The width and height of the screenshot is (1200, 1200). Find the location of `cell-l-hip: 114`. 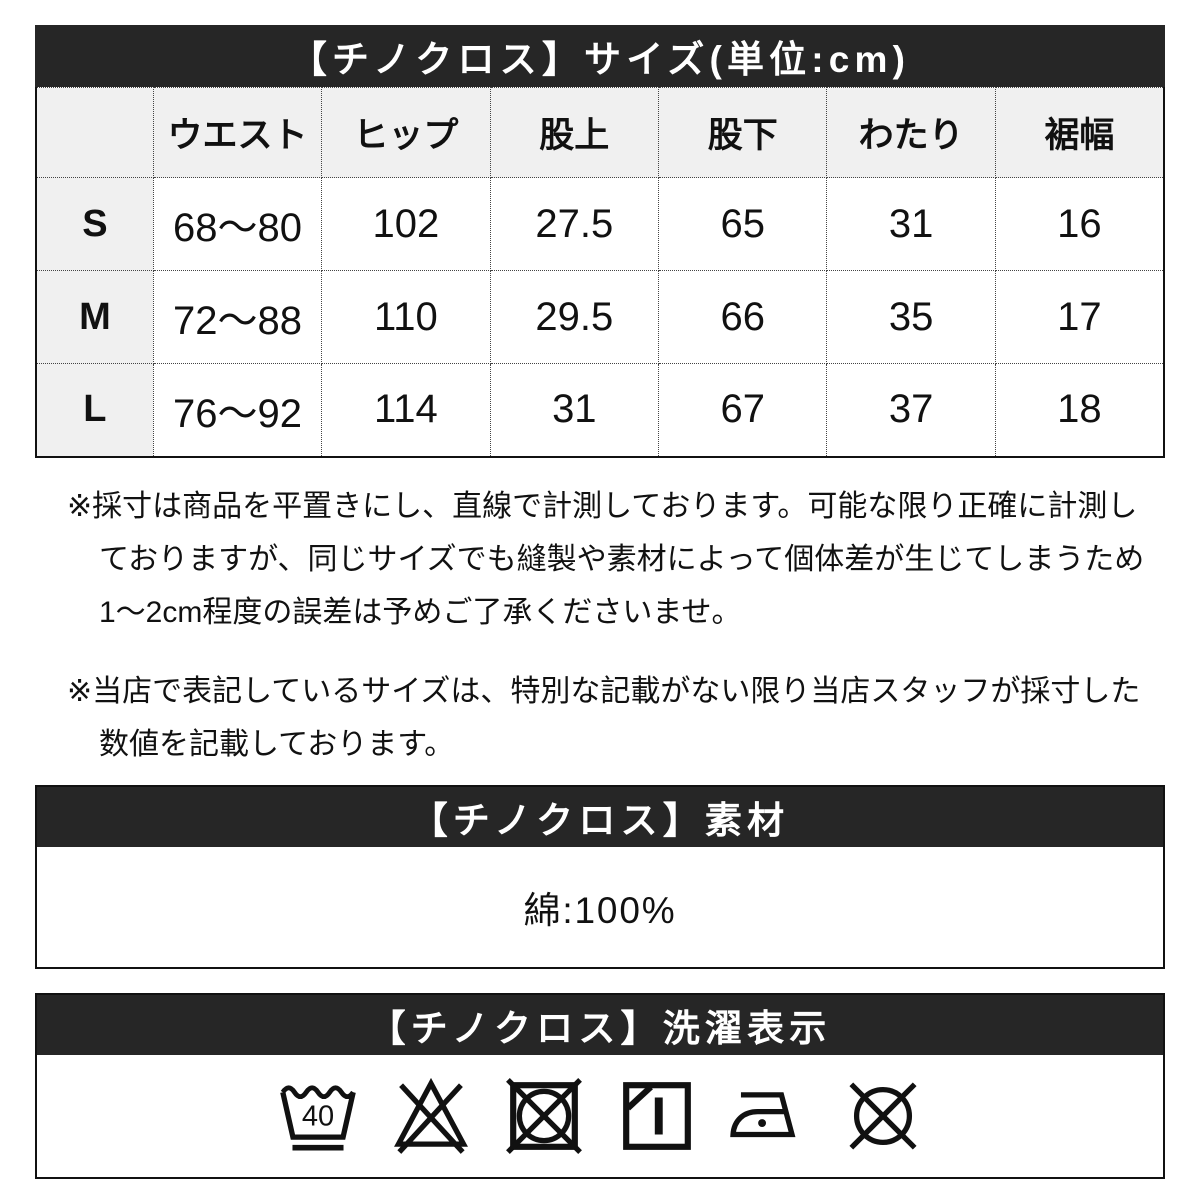

cell-l-hip: 114 is located at coordinates (406, 410).